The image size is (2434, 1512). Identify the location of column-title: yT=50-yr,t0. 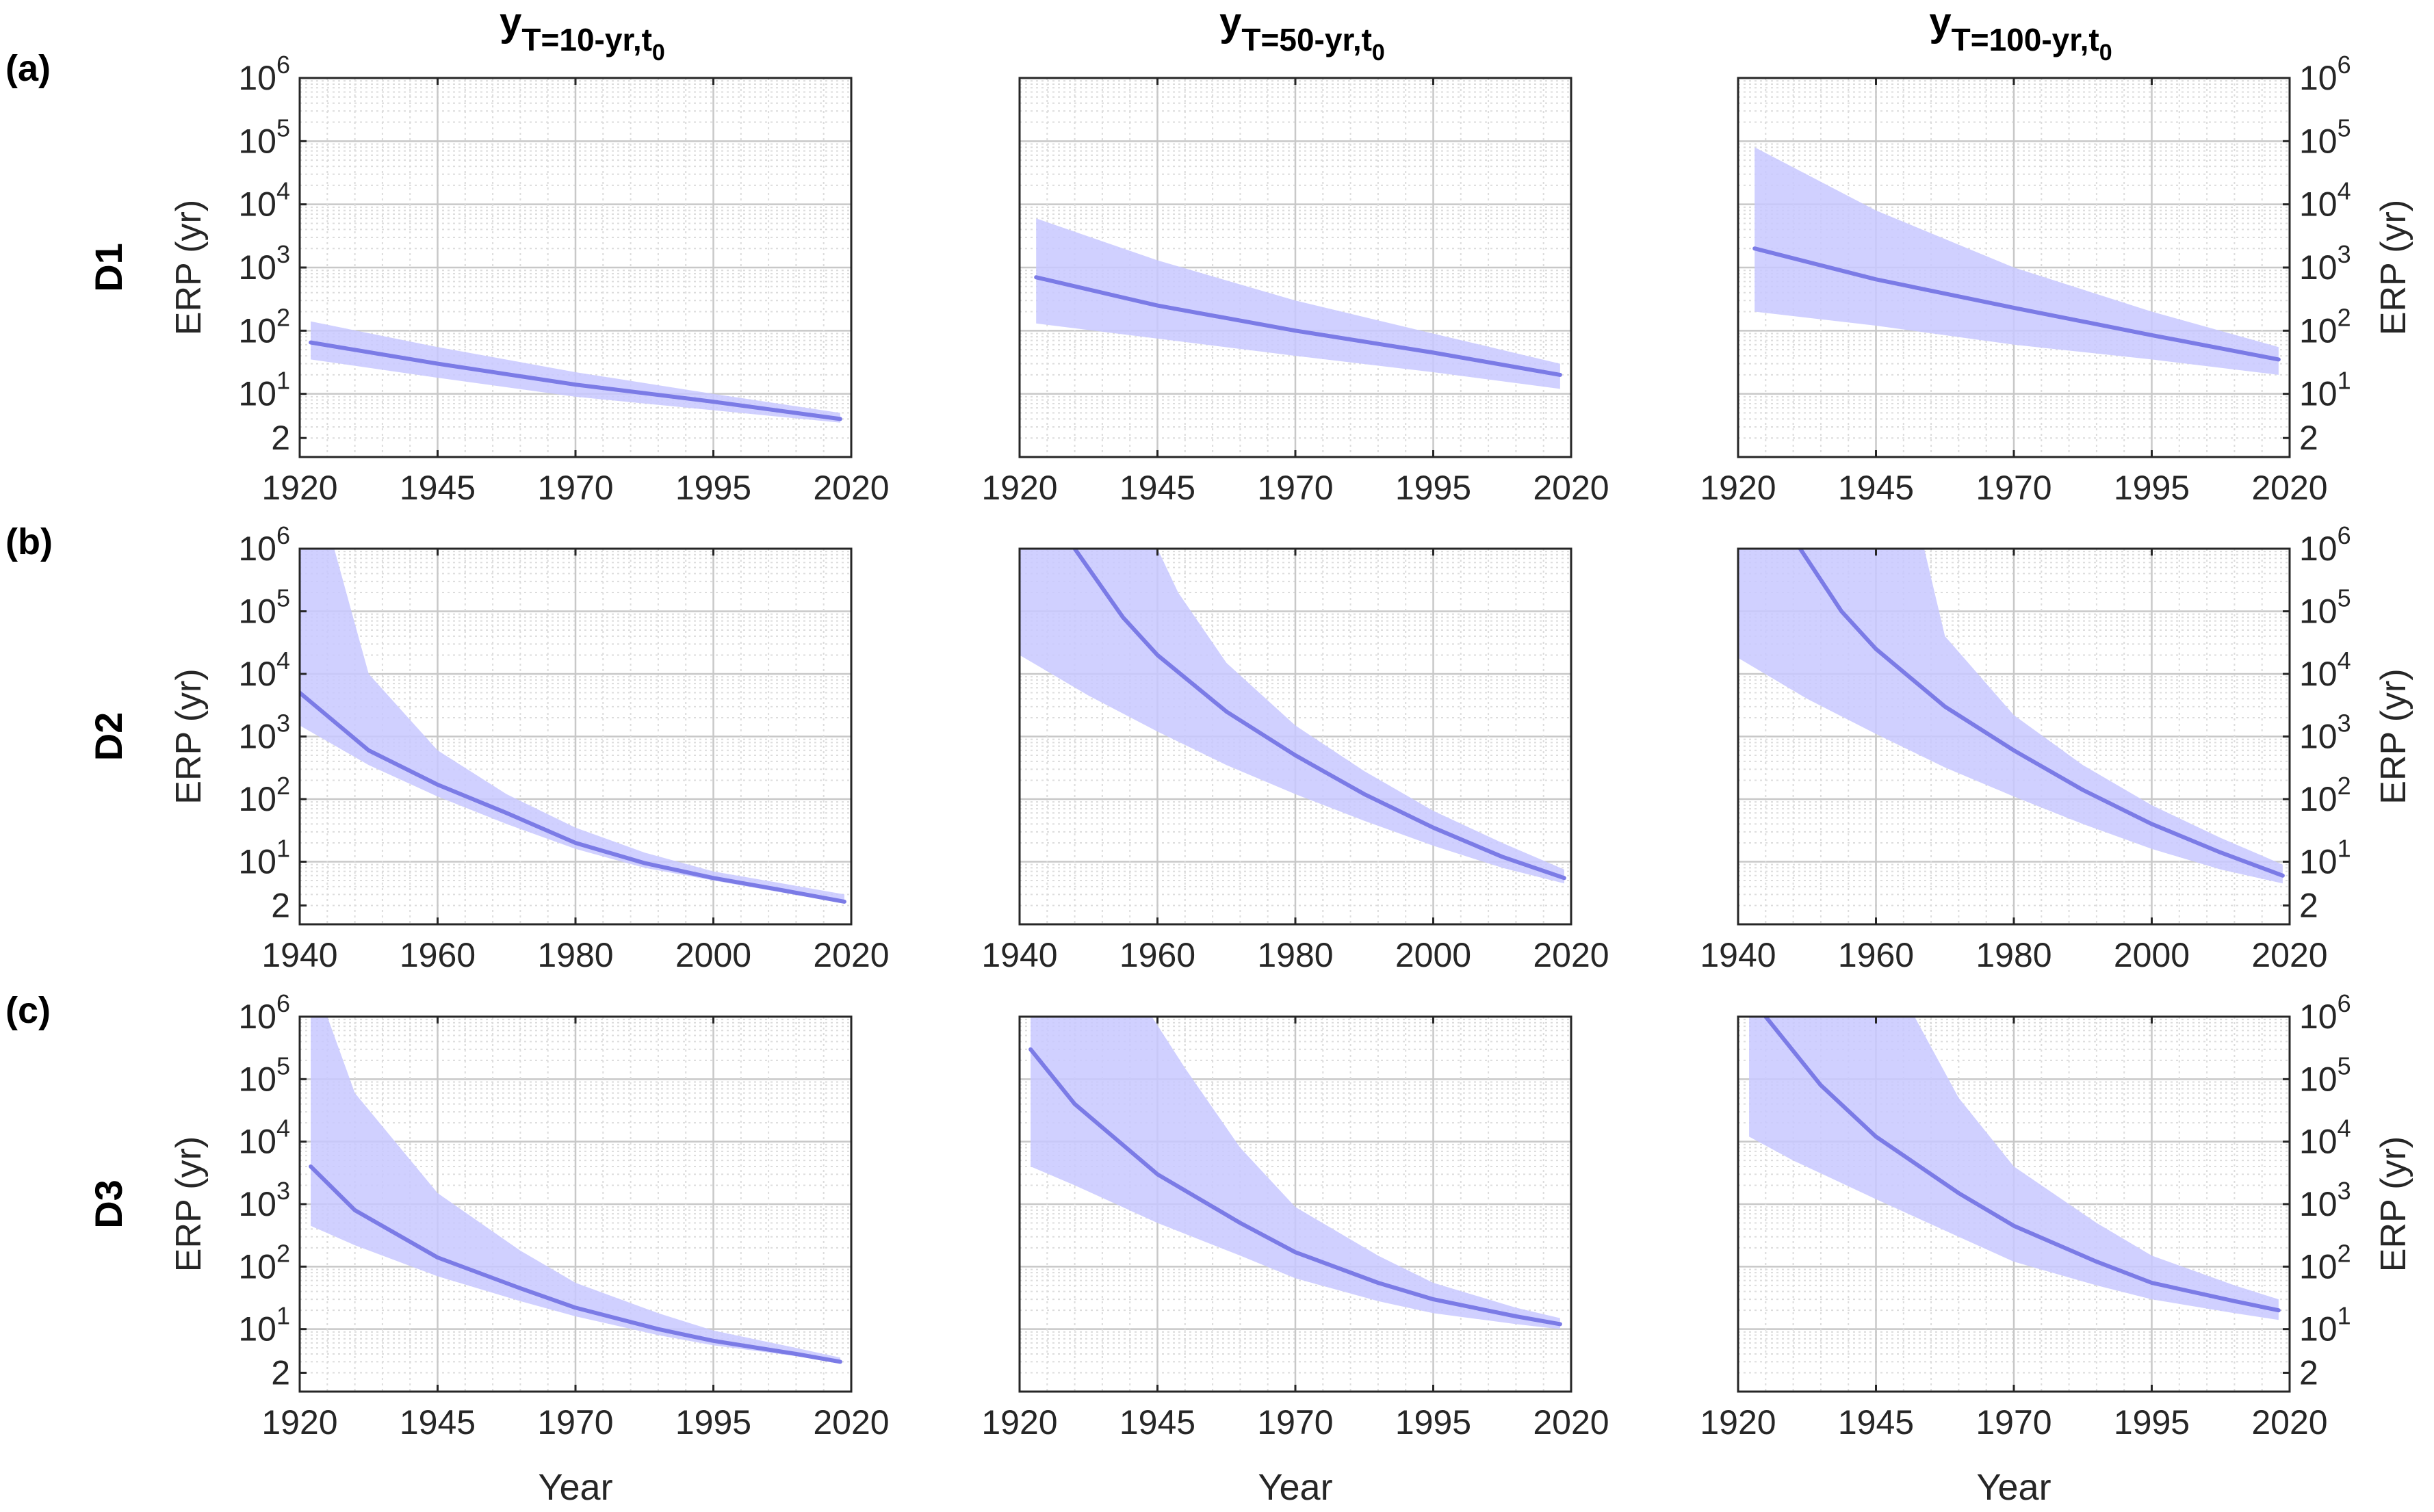
(1302, 33).